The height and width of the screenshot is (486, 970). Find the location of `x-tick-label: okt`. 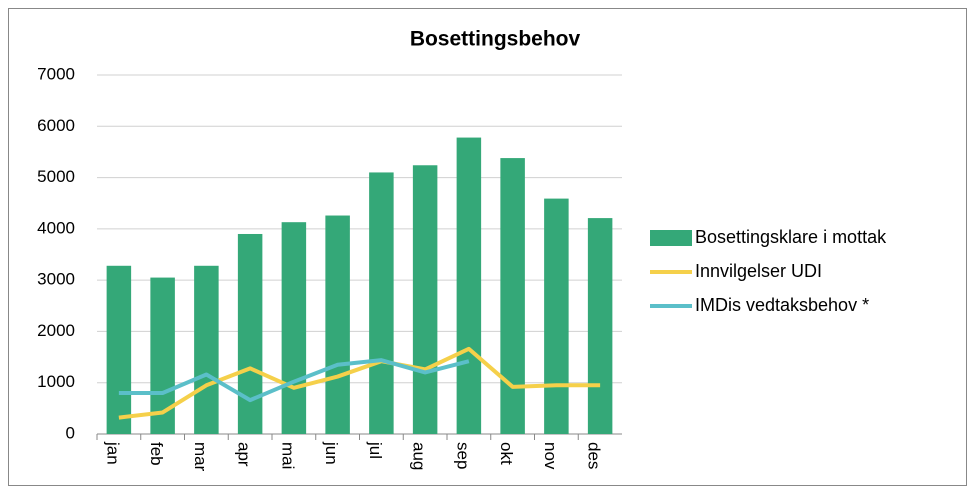

x-tick-label: okt is located at coordinates (506, 453).